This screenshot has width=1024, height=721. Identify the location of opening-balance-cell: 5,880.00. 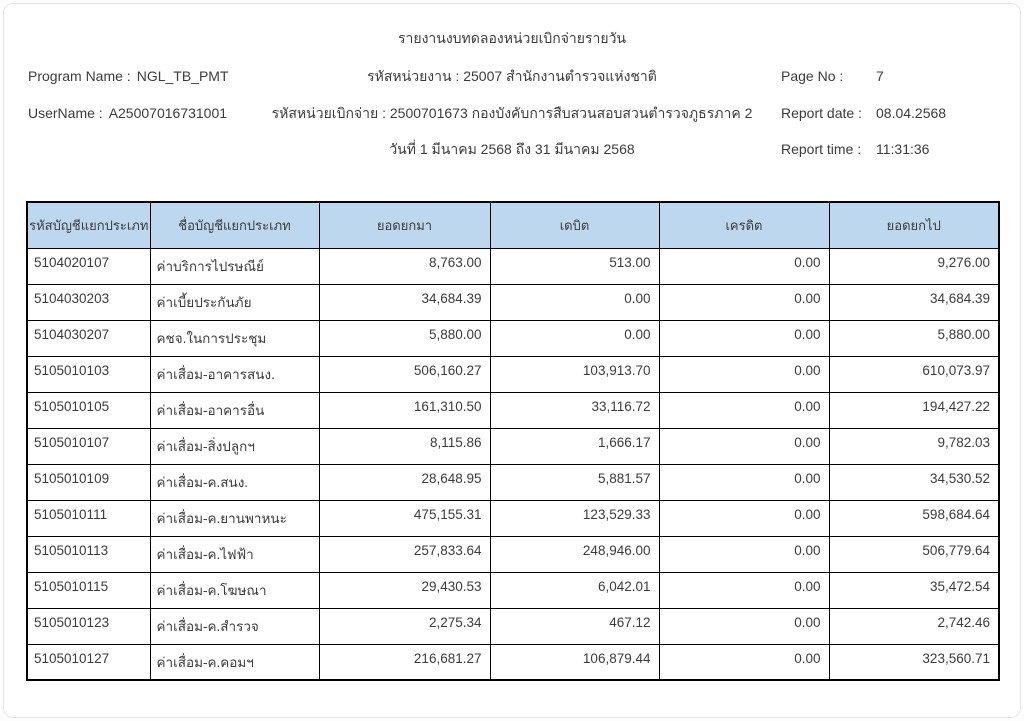
(404, 338).